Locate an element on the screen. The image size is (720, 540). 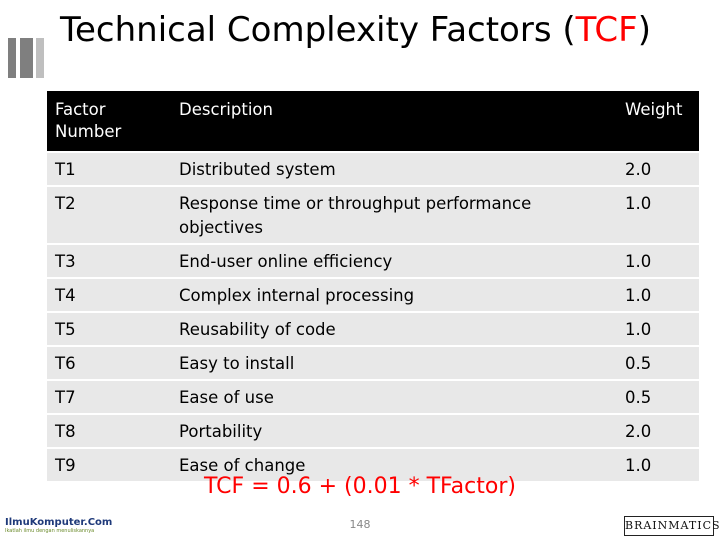
header-description: Description is located at coordinates (394, 121).